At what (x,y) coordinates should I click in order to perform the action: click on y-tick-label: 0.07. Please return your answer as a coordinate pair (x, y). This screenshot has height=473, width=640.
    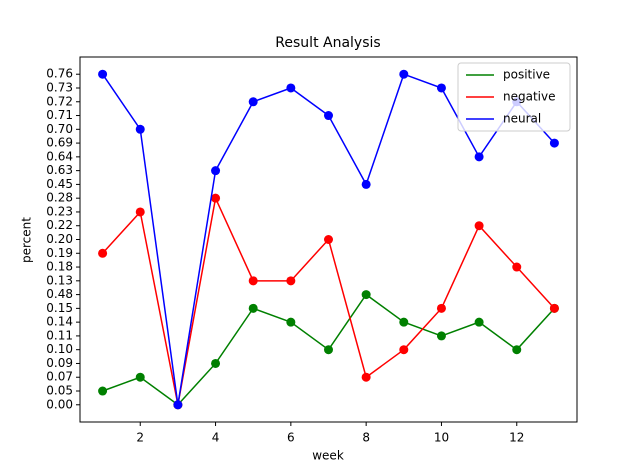
    Looking at the image, I should click on (59, 377).